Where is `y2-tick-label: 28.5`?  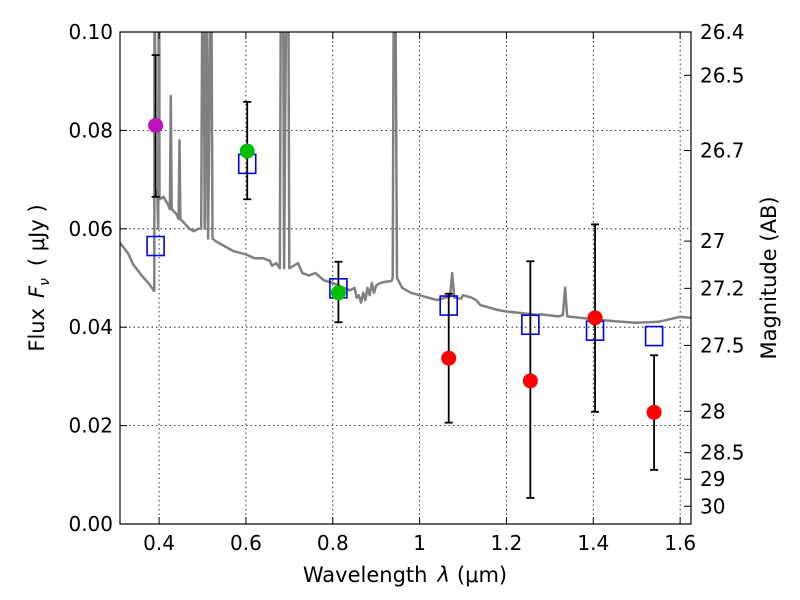
y2-tick-label: 28.5 is located at coordinates (722, 453).